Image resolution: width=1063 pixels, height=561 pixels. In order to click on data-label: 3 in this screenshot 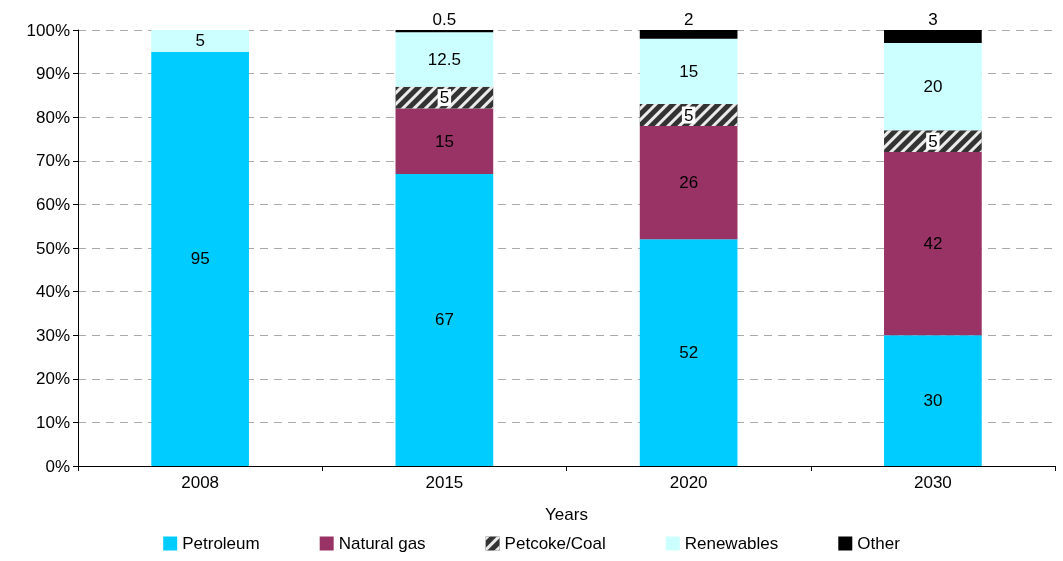, I will do `click(933, 19)`.